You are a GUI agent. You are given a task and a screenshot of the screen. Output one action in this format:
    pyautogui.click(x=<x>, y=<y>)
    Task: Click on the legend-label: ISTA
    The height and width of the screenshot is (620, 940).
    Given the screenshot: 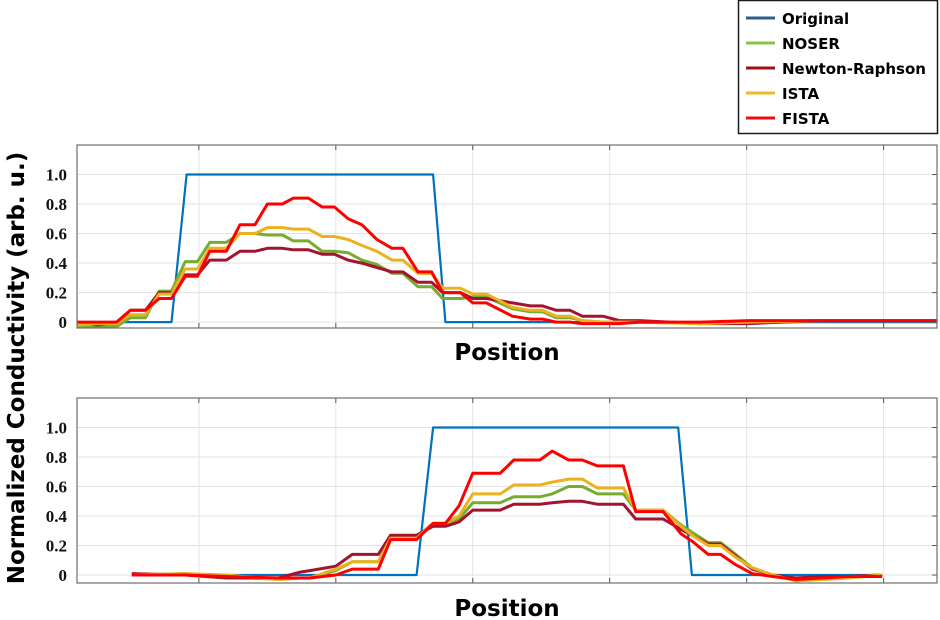 What is the action you would take?
    pyautogui.click(x=800, y=94)
    